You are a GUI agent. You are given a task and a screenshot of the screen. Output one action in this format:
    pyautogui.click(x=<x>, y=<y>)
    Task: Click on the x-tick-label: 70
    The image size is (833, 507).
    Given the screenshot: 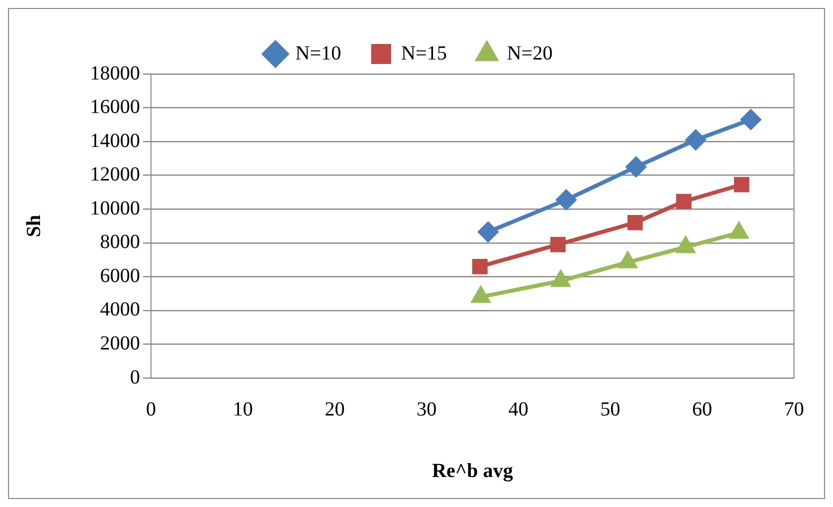 What is the action you would take?
    pyautogui.click(x=794, y=409)
    